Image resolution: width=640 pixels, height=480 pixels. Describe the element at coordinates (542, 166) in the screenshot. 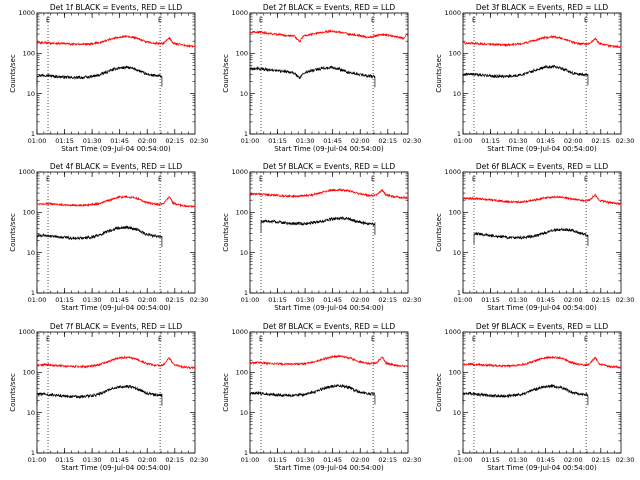

I see `chart-title: Det 6f BLACK = Events, RED = LLD` at that location.